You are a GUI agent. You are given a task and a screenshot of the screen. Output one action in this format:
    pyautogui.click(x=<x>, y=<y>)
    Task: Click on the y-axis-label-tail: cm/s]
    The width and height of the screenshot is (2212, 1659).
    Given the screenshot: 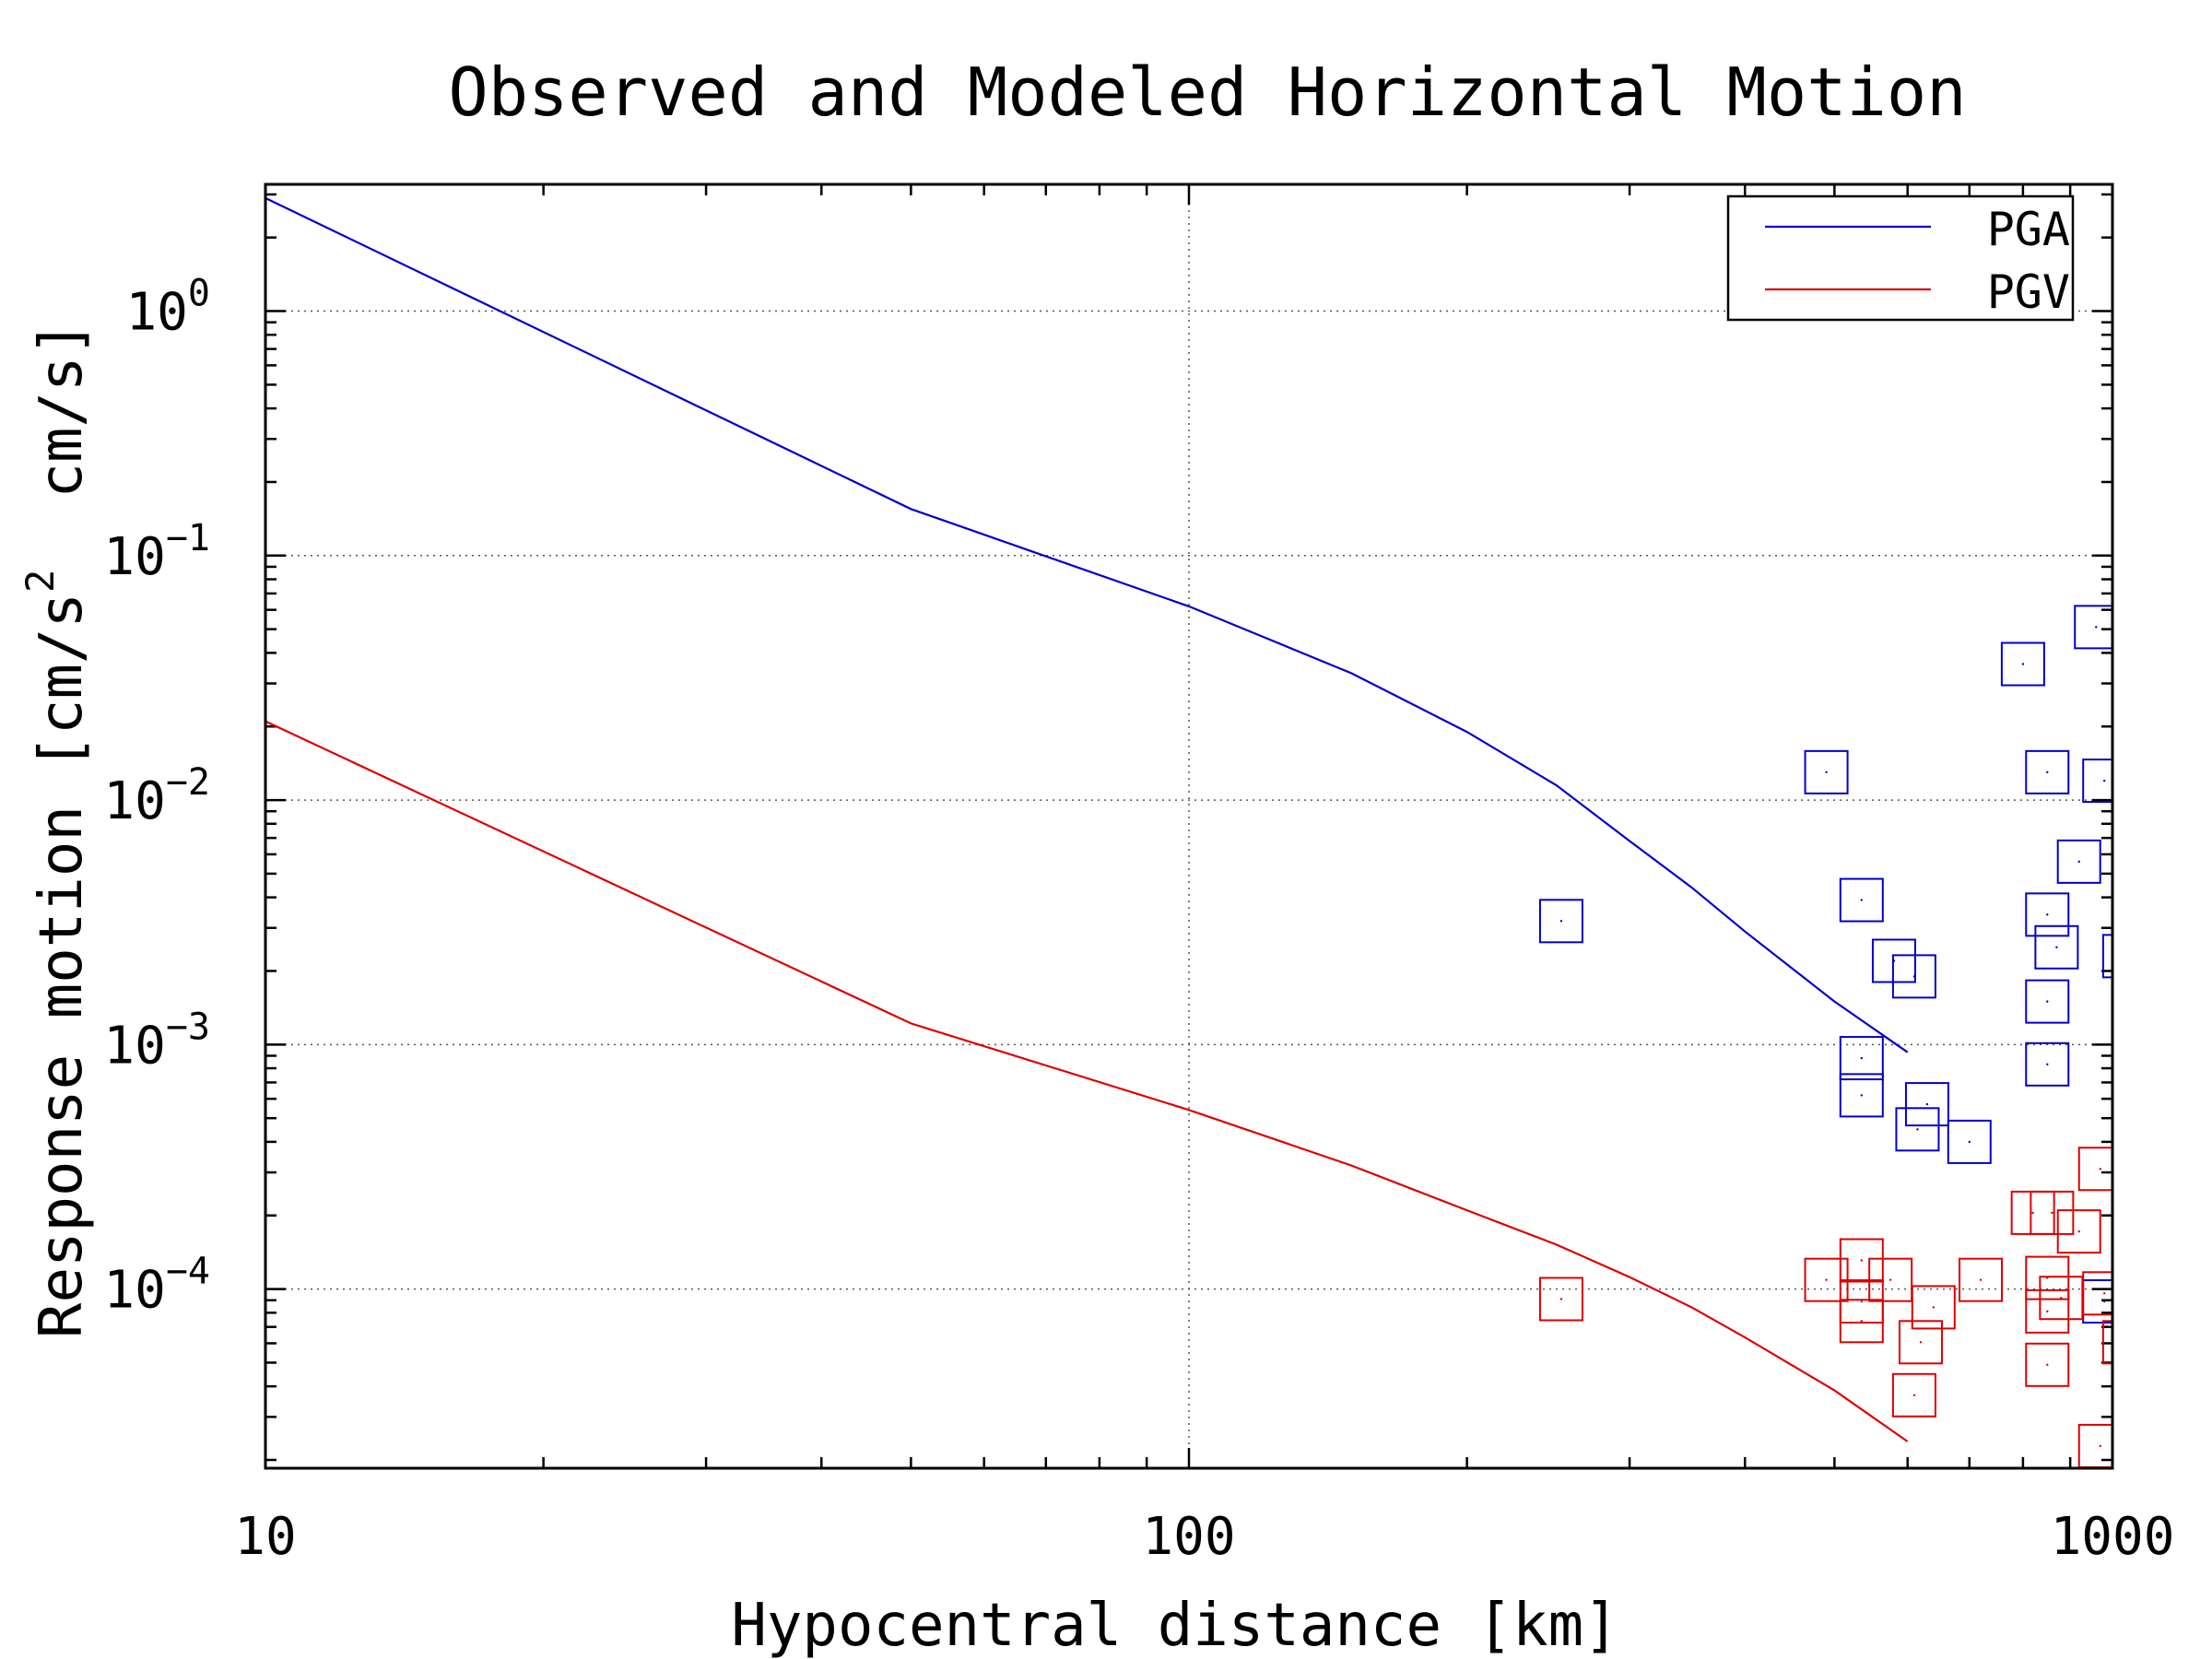 What is the action you would take?
    pyautogui.click(x=62, y=445)
    